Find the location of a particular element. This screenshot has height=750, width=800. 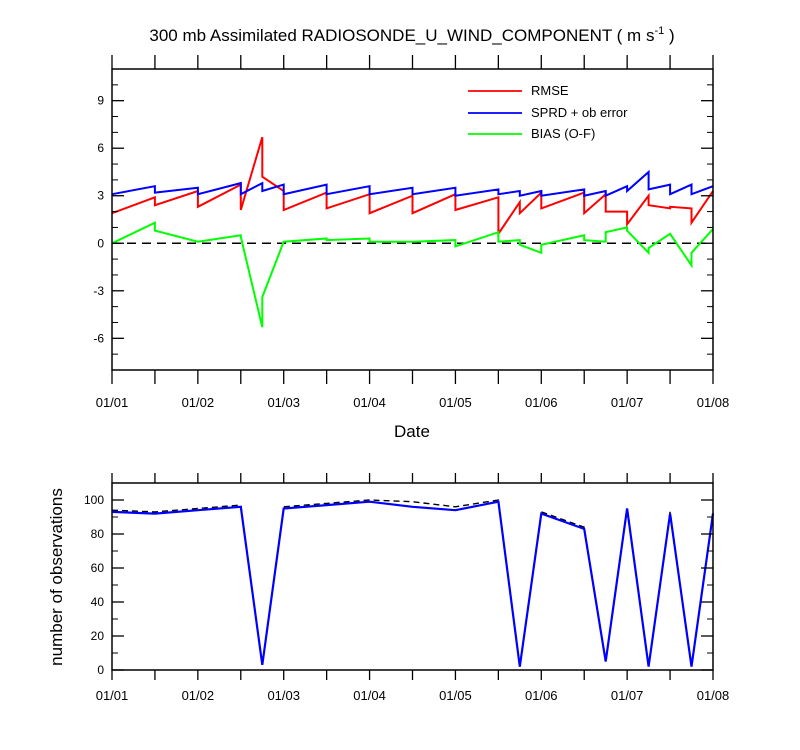

rmse-line is located at coordinates (412, 187).